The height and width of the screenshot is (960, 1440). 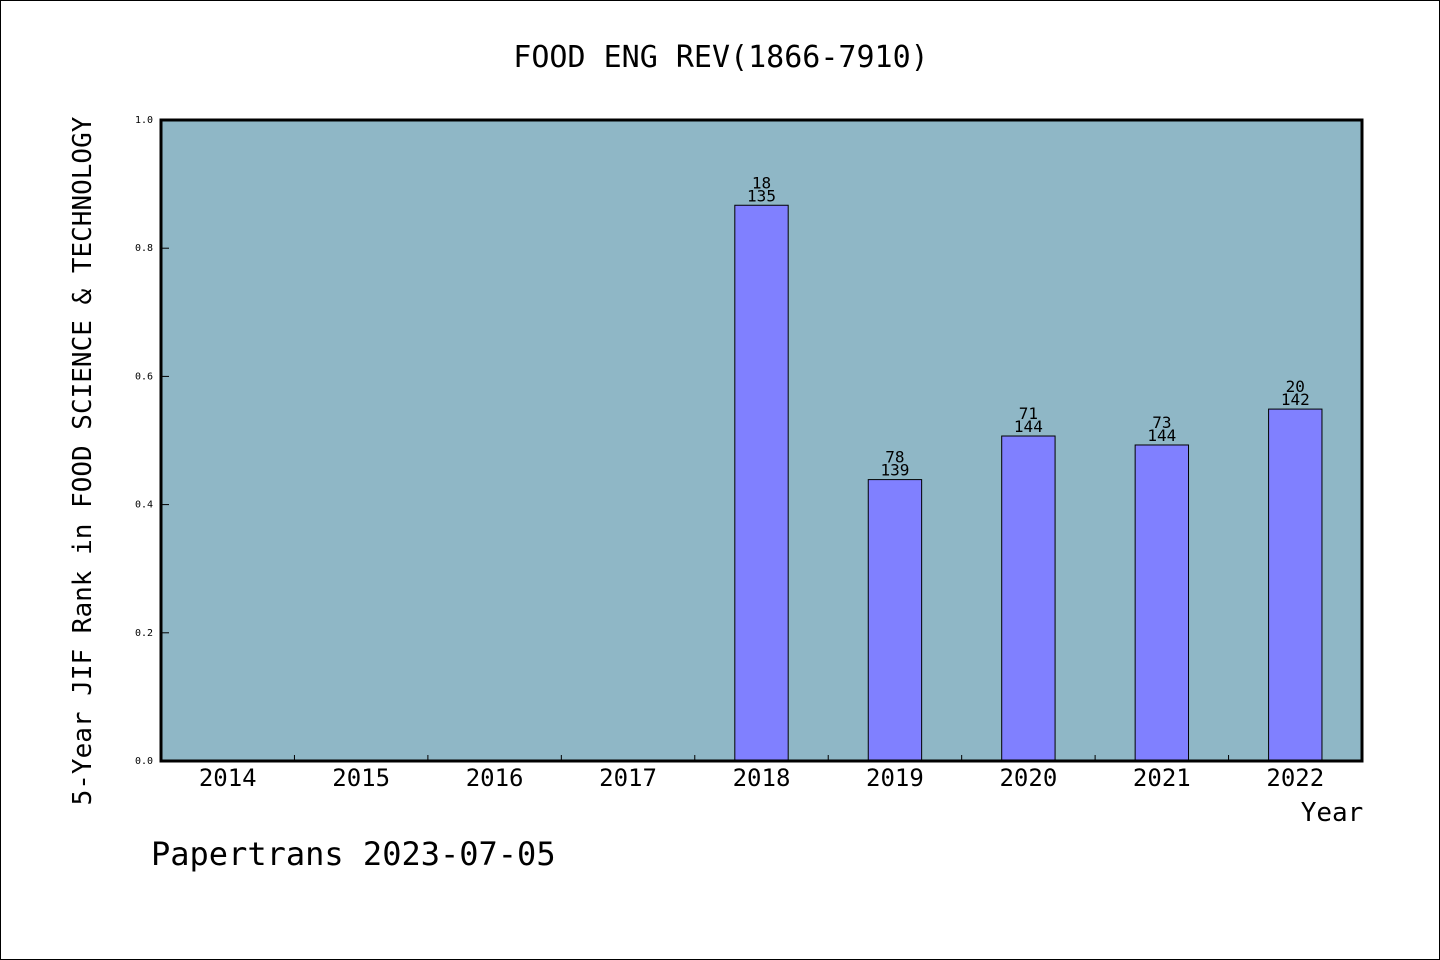 I want to click on y-tick-label: 0.8, so click(x=144, y=248).